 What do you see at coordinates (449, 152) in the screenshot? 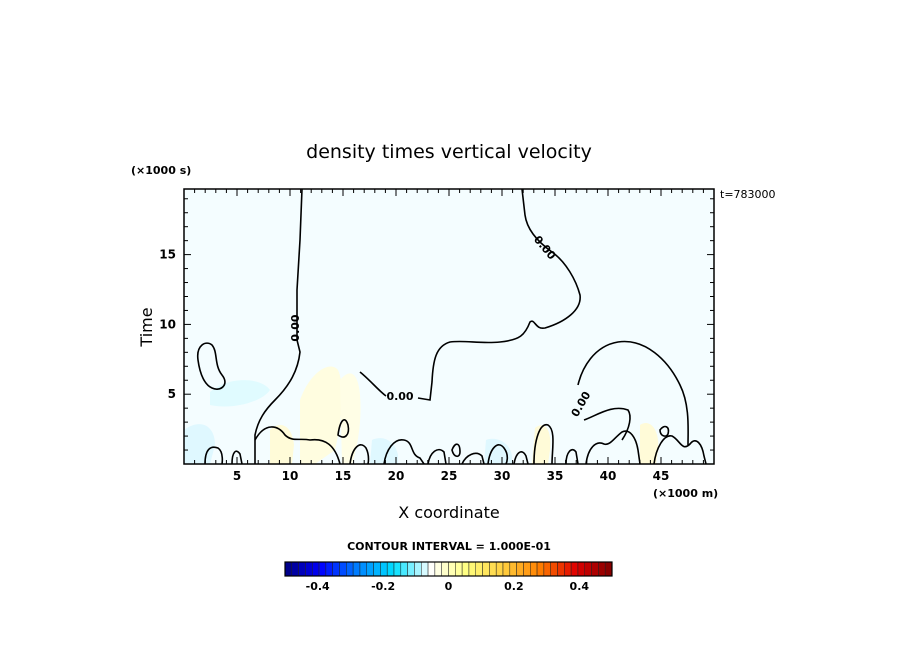
I see `chart-title: density times vertical velocity` at bounding box center [449, 152].